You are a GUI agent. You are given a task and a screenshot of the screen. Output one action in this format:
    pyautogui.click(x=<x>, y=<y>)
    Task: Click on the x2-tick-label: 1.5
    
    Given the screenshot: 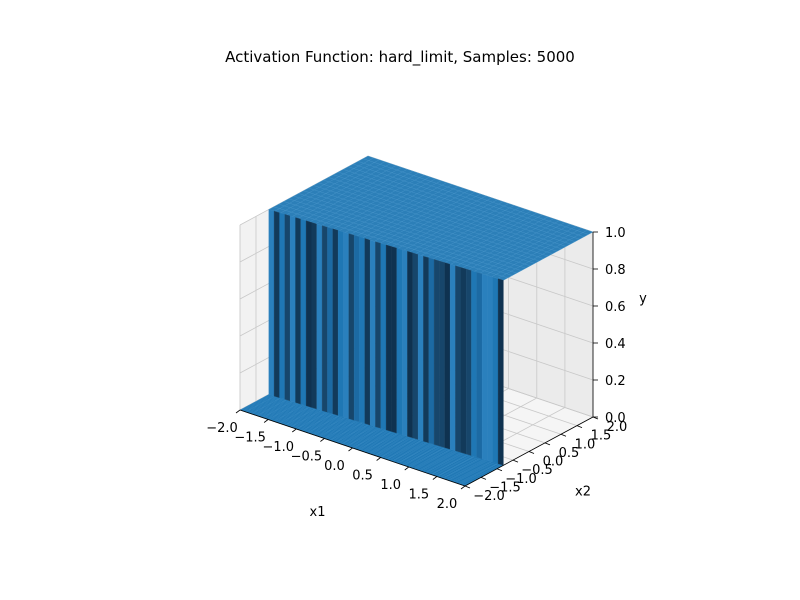 What is the action you would take?
    pyautogui.click(x=601, y=436)
    